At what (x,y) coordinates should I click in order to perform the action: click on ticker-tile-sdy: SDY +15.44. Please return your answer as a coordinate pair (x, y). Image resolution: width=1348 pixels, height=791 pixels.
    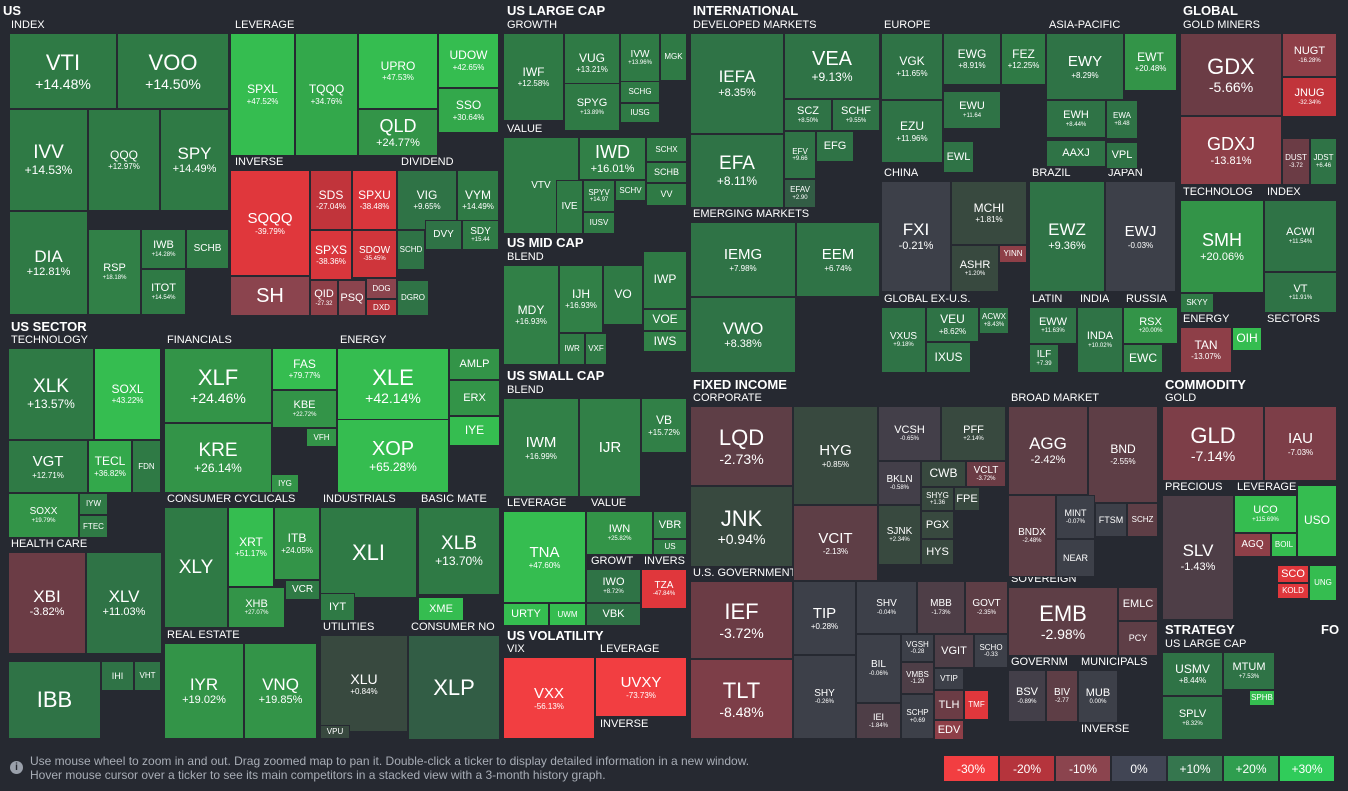
    Looking at the image, I should click on (480, 235).